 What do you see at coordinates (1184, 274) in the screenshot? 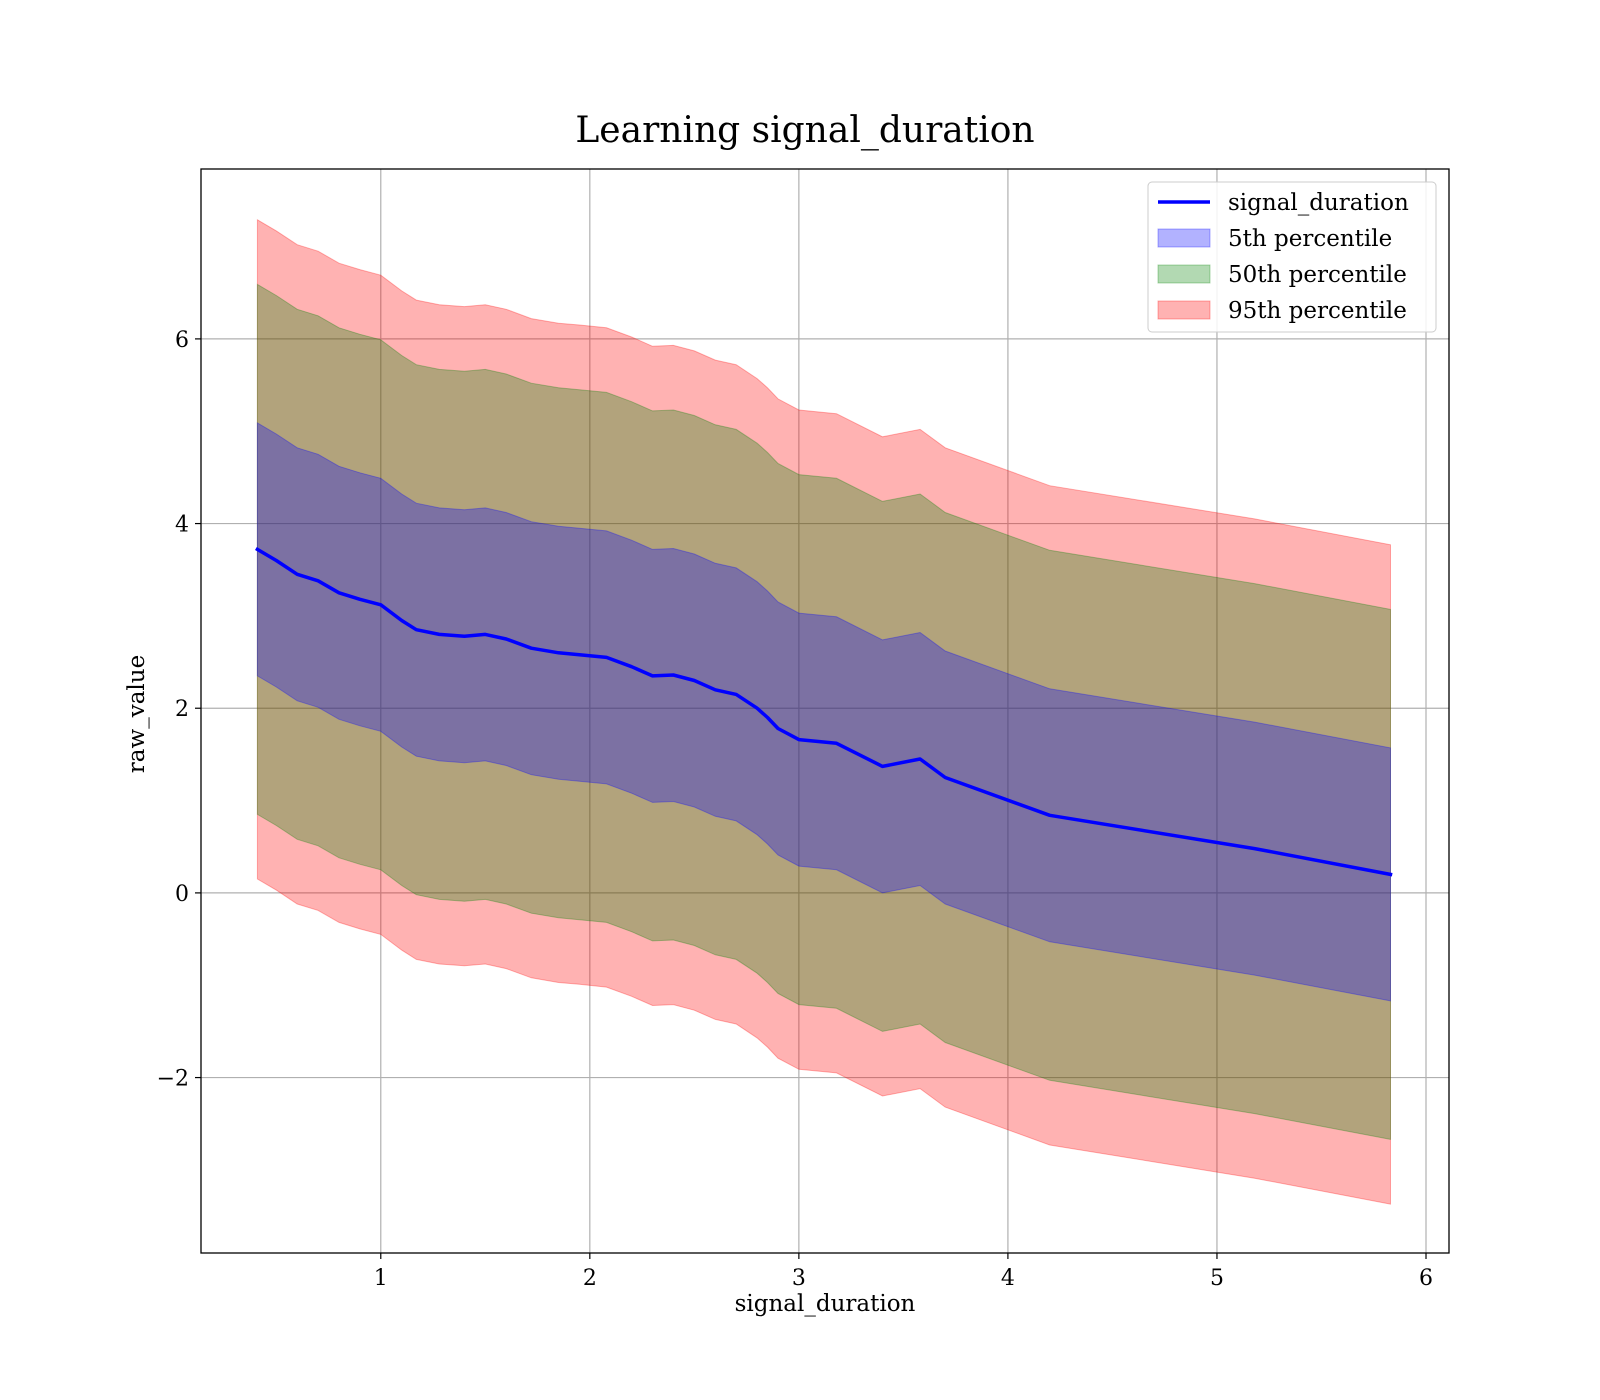
I see `legend-swatch-50th-percentile` at bounding box center [1184, 274].